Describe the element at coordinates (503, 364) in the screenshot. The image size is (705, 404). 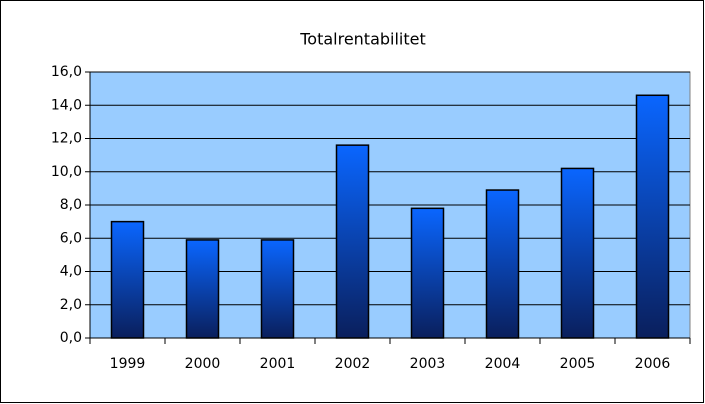
I see `x-tick-label: 2004` at that location.